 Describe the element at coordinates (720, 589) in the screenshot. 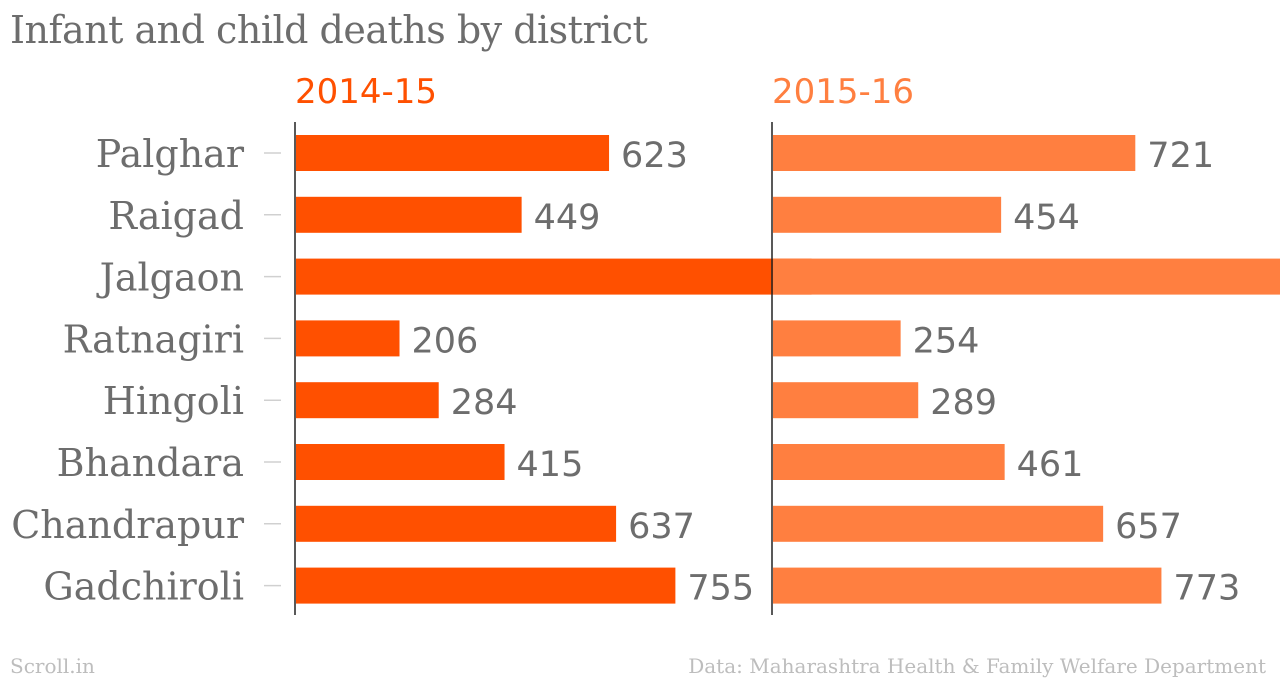

I see `data-label: 755` at that location.